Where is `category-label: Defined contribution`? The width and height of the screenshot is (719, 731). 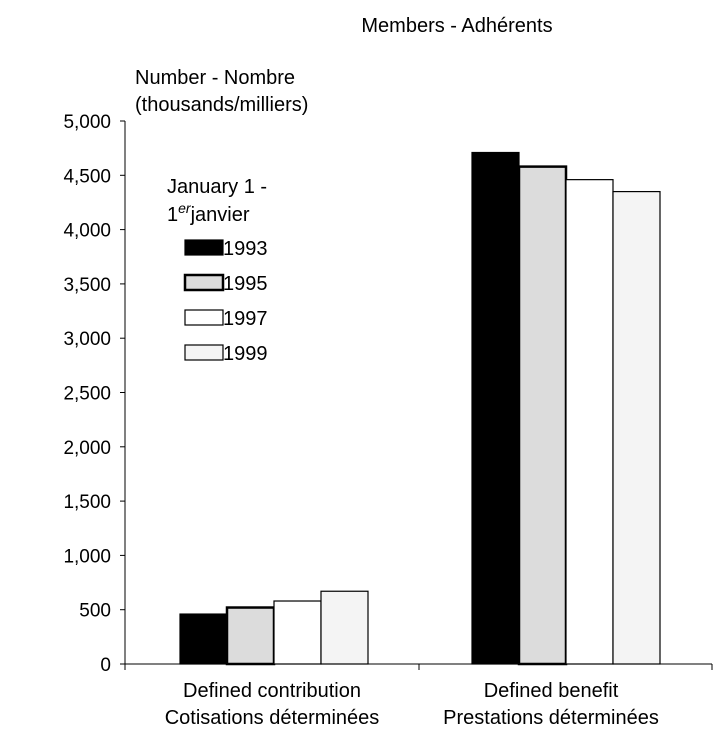 category-label: Defined contribution is located at coordinates (272, 691).